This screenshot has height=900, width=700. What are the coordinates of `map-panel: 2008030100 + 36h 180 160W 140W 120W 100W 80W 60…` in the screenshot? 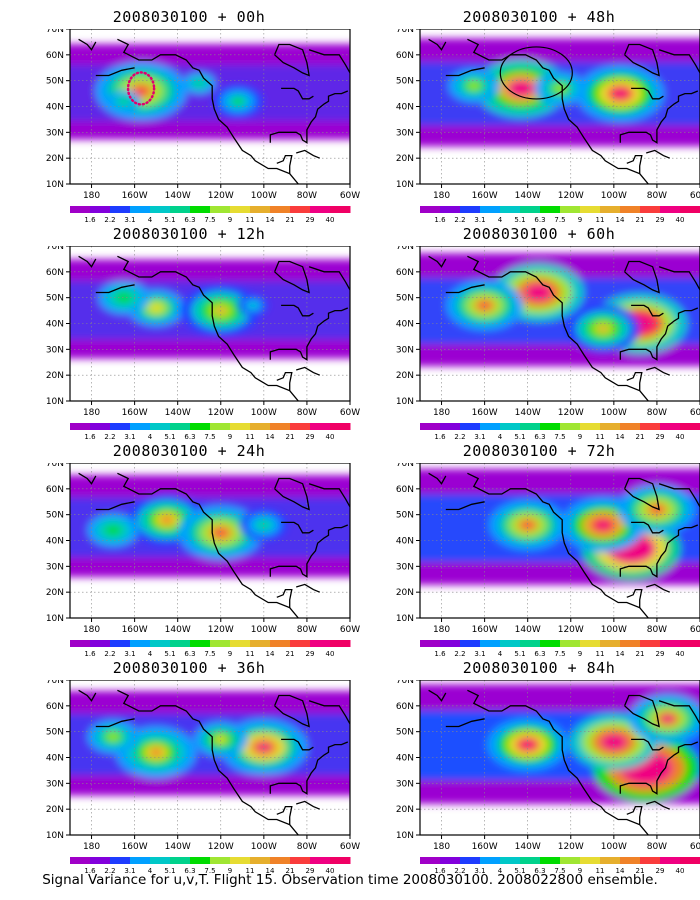 It's located at (199, 767).